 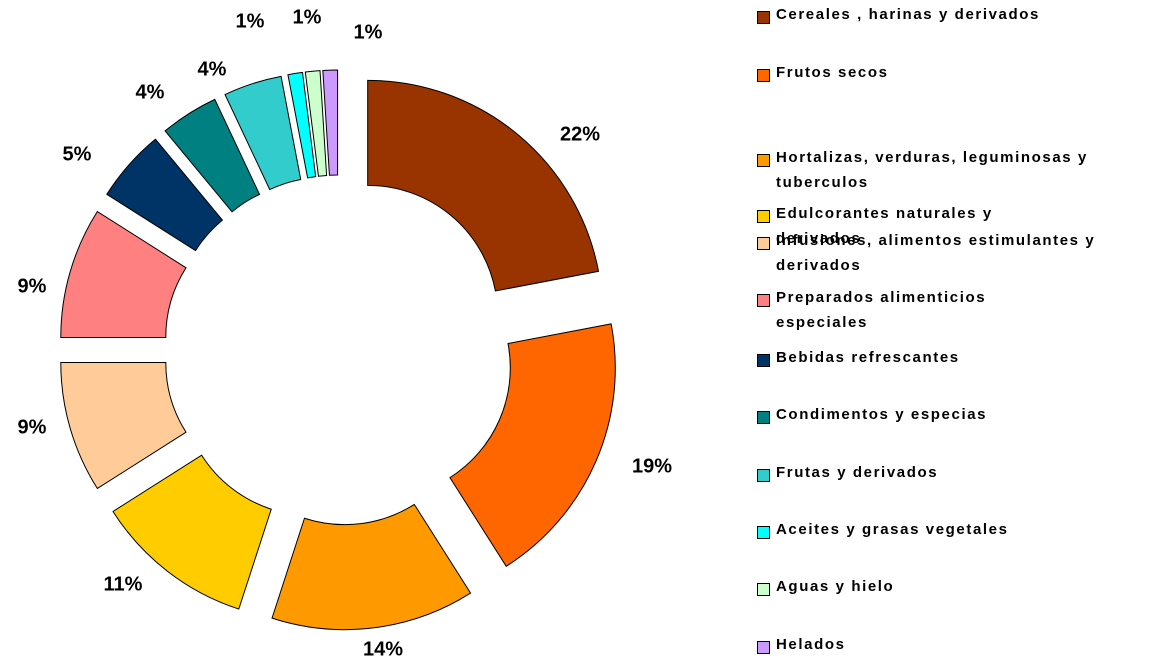 I want to click on data-label: 5%, so click(x=77, y=154).